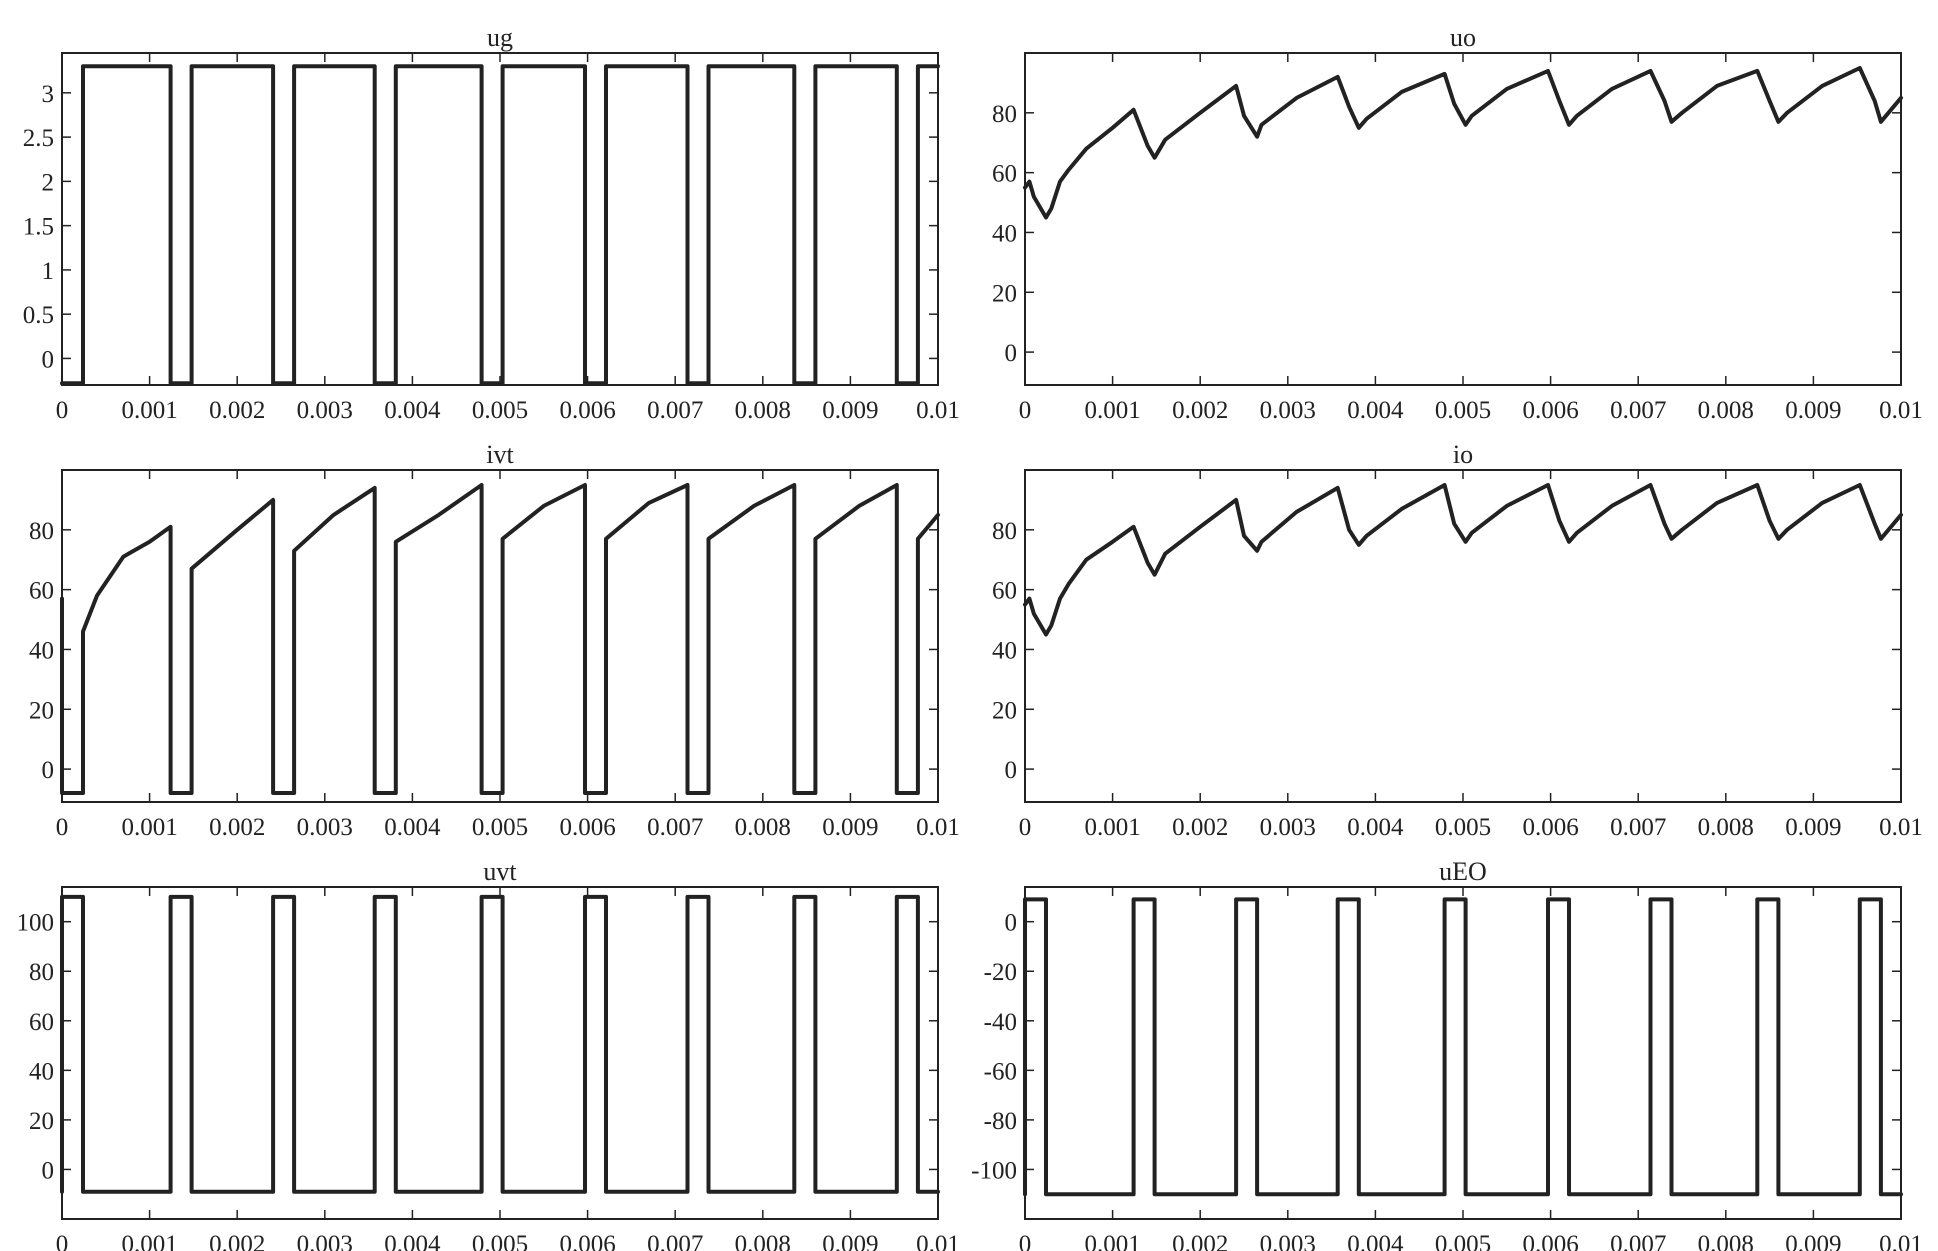 The image size is (1938, 1251). Describe the element at coordinates (1463, 560) in the screenshot. I see `series-line-io` at that location.